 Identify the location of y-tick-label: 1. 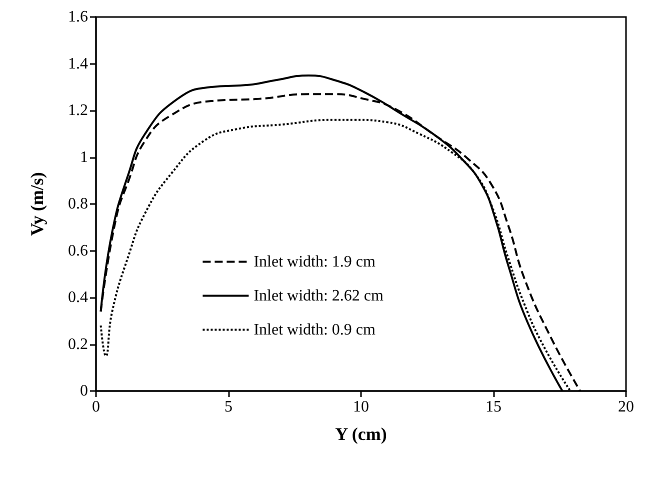
(84, 157).